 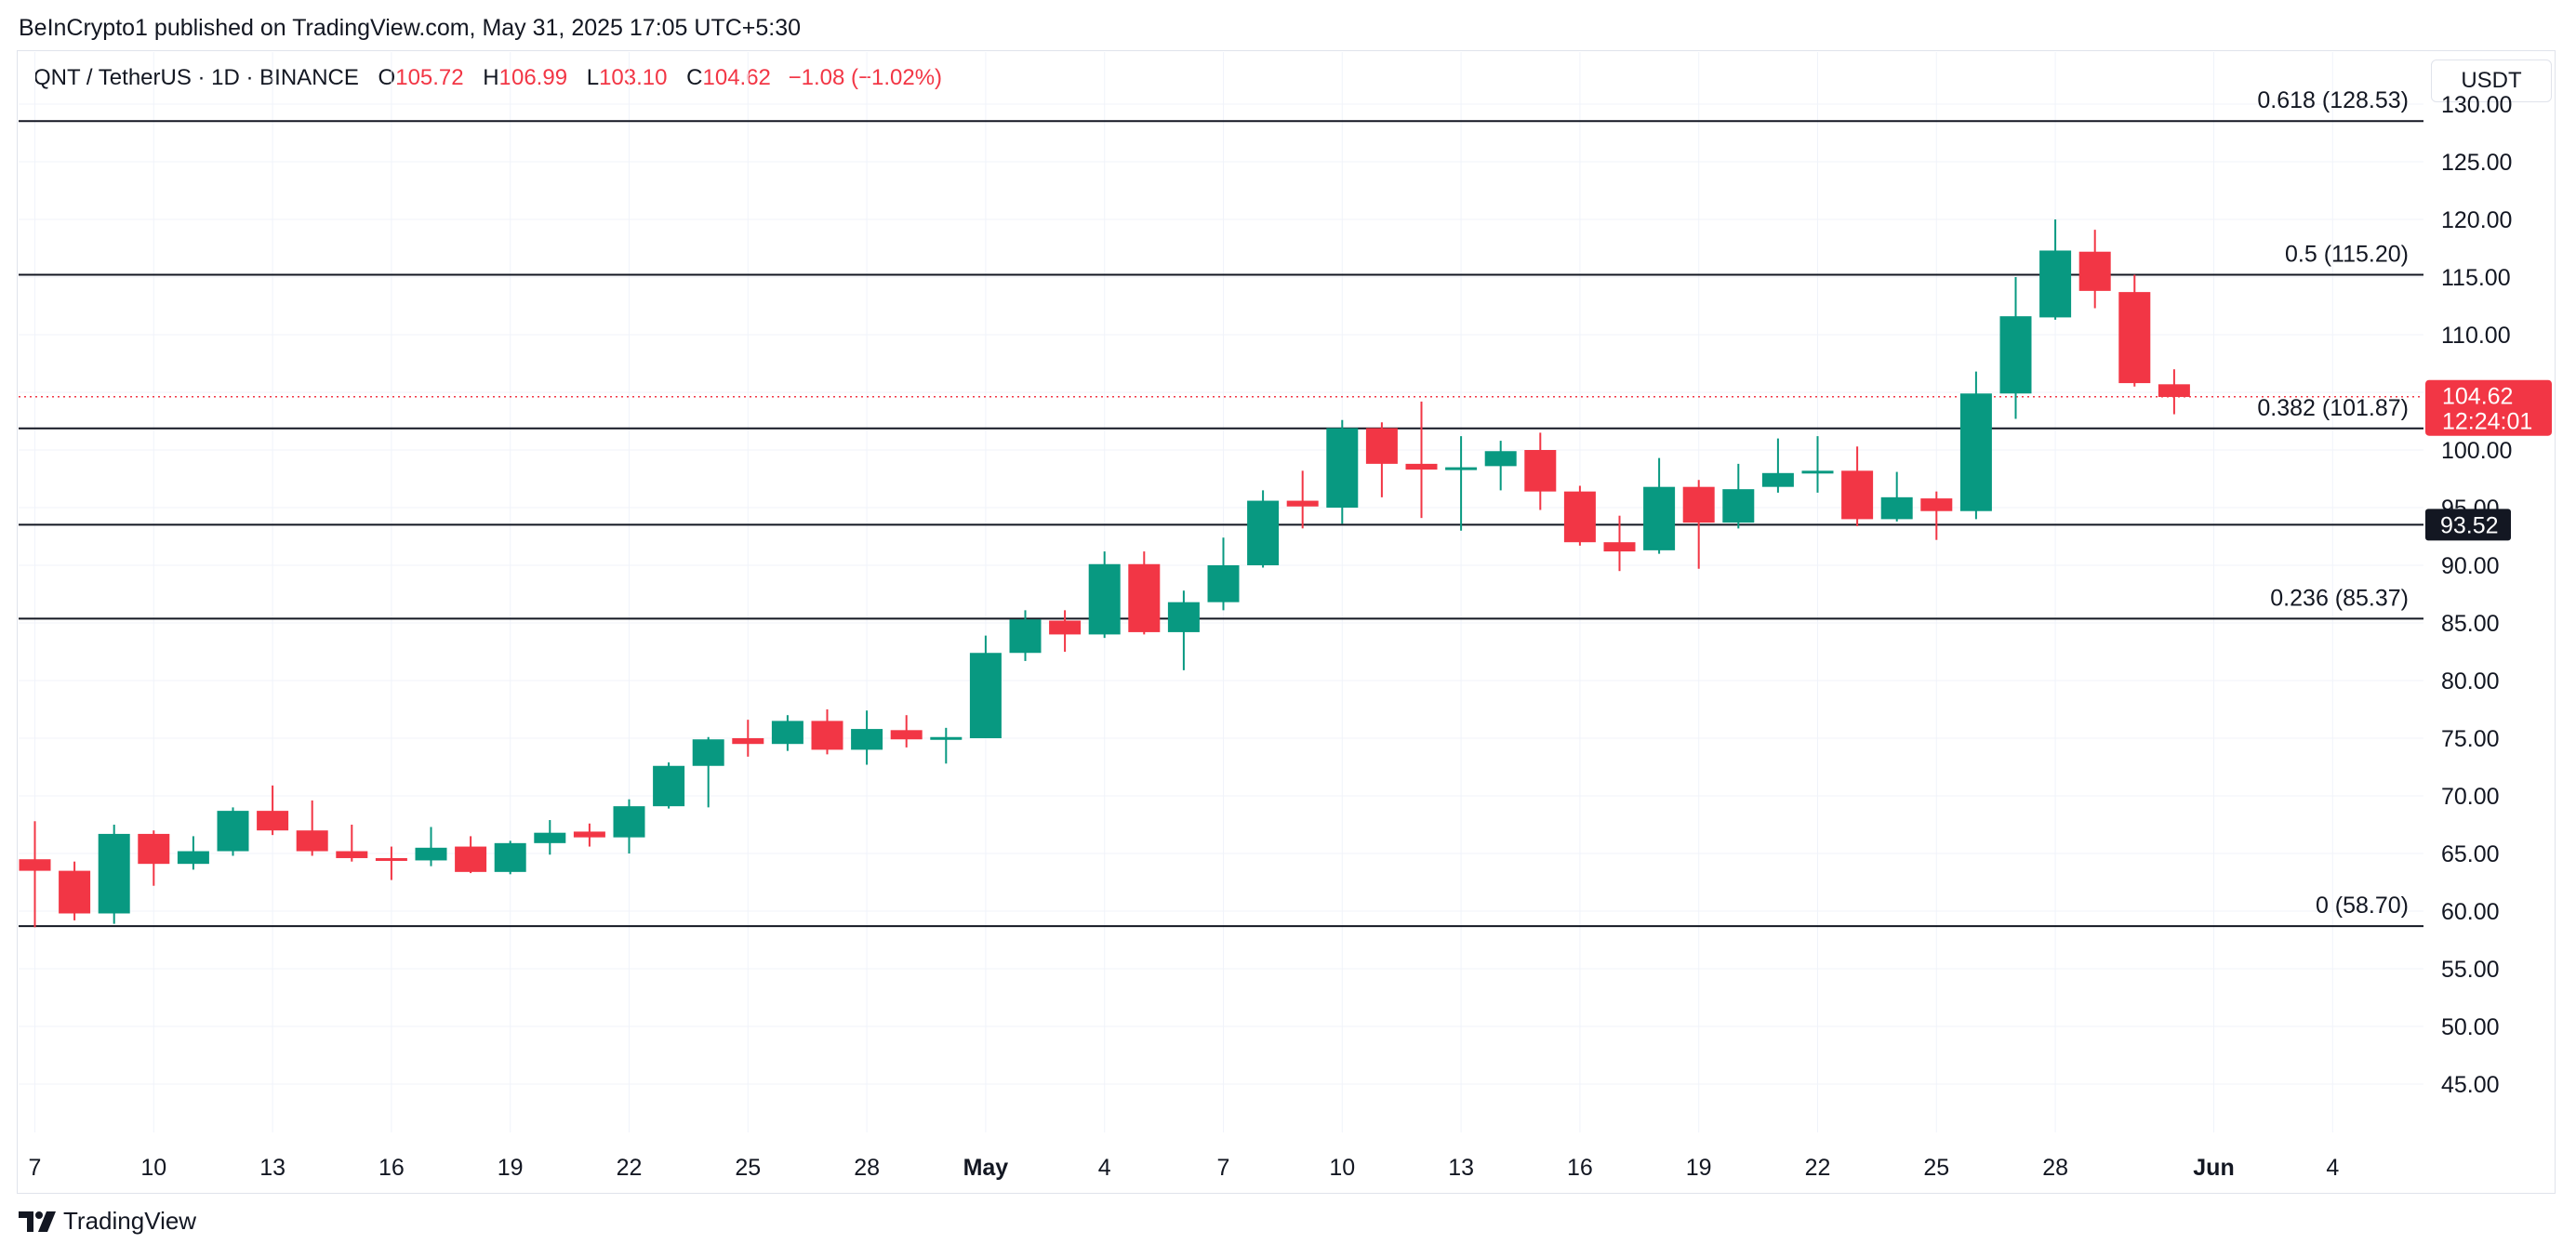 What do you see at coordinates (1184, 1168) in the screenshot?
I see `time-axis: 7 10 13 16 19 22 25 28 May 4 7 10 13 16 19 22 25 28 Jun 4` at bounding box center [1184, 1168].